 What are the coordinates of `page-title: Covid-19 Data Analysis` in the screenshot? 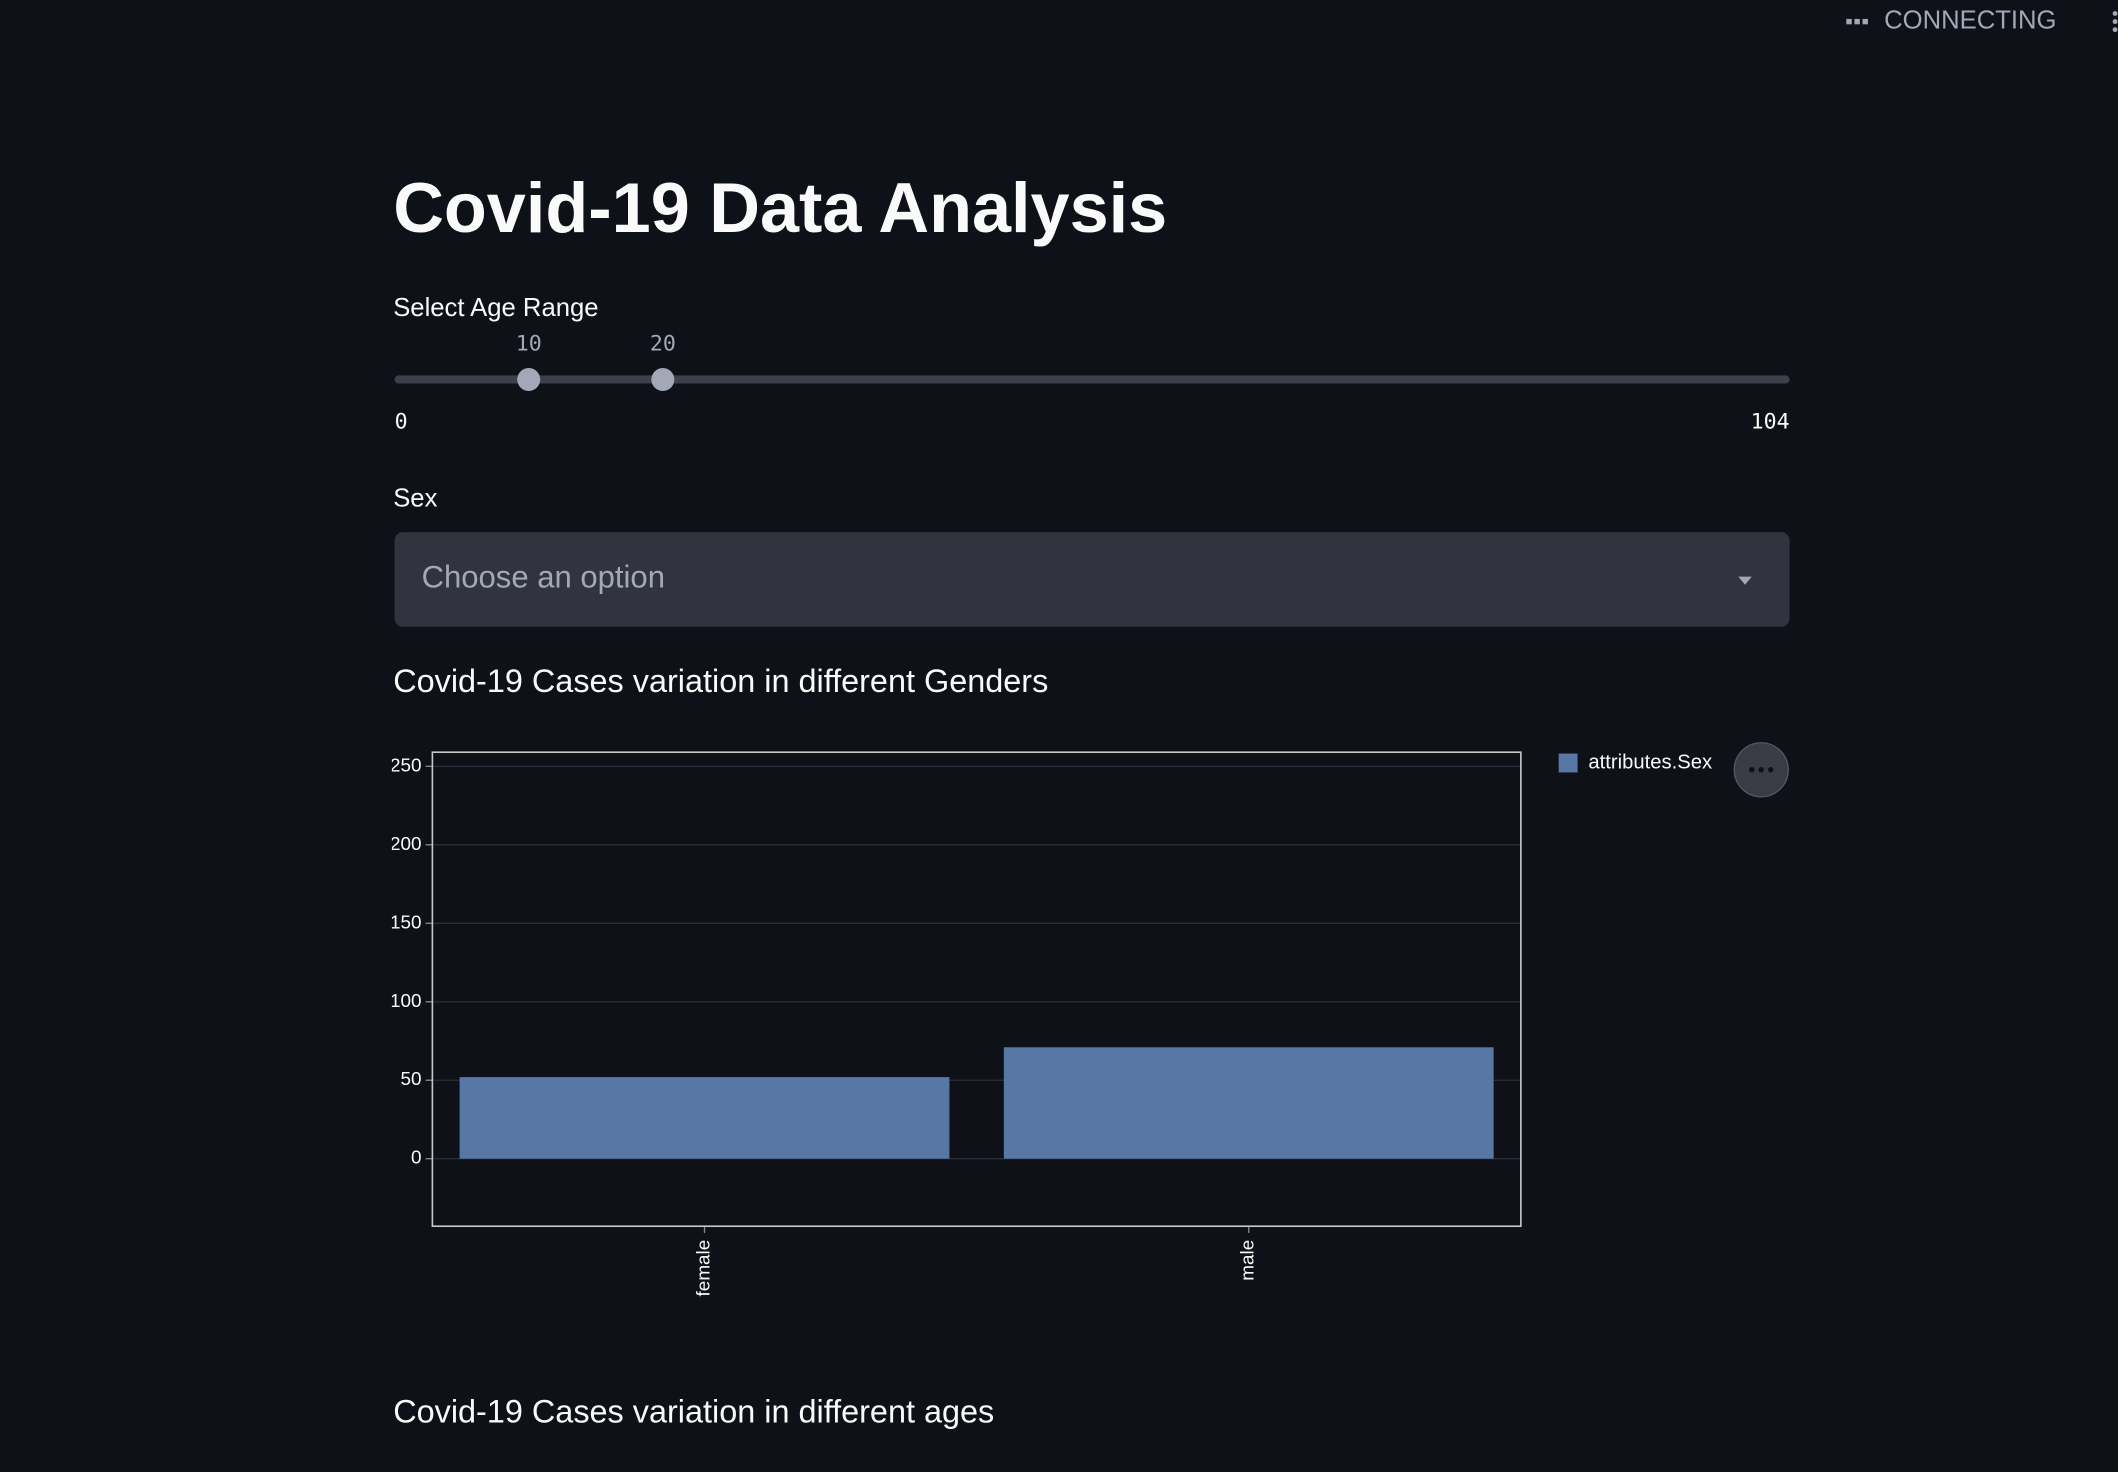 It's located at (780, 207).